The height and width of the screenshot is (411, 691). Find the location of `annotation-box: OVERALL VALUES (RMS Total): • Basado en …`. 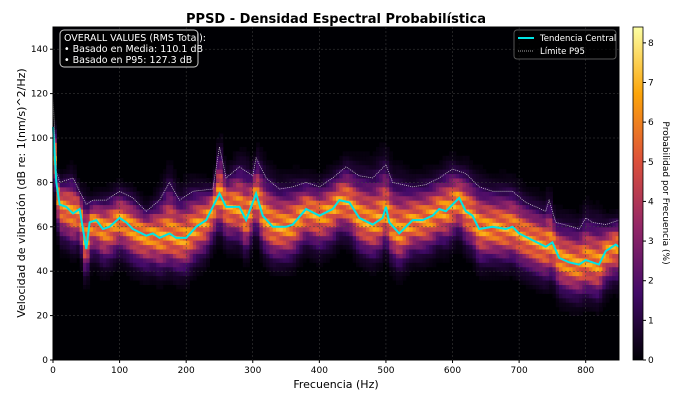

annotation-box: OVERALL VALUES (RMS Total): • Basado en … is located at coordinates (132, 48).